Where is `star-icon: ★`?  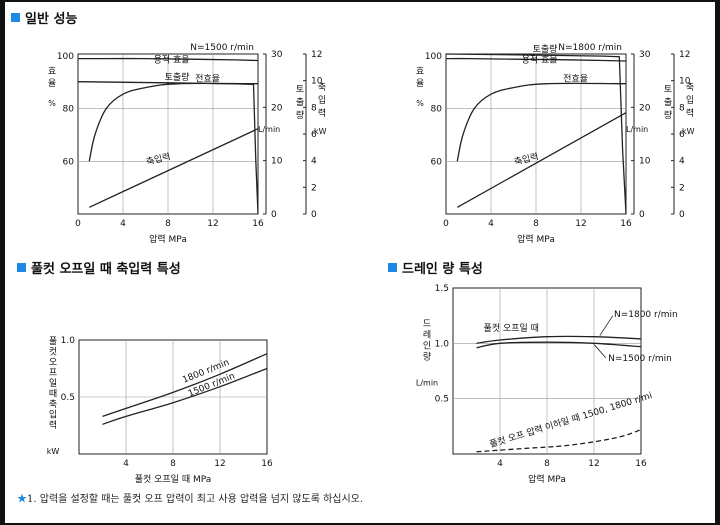 star-icon: ★ is located at coordinates (22, 499).